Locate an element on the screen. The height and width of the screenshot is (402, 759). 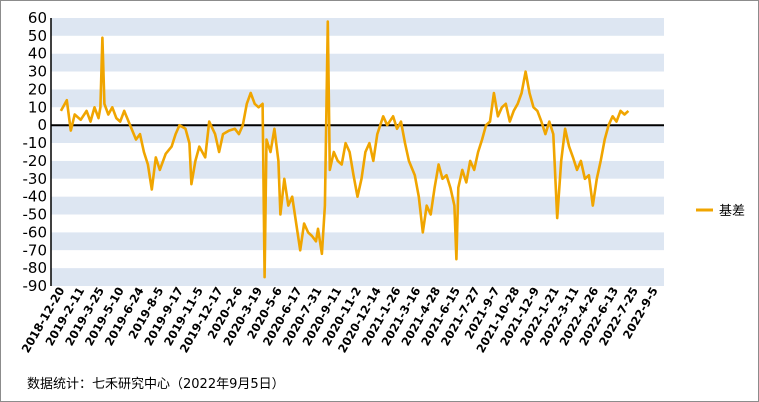
source-note: 数据统计：七禾研究中心（2022年9月5日） is located at coordinates (156, 384).